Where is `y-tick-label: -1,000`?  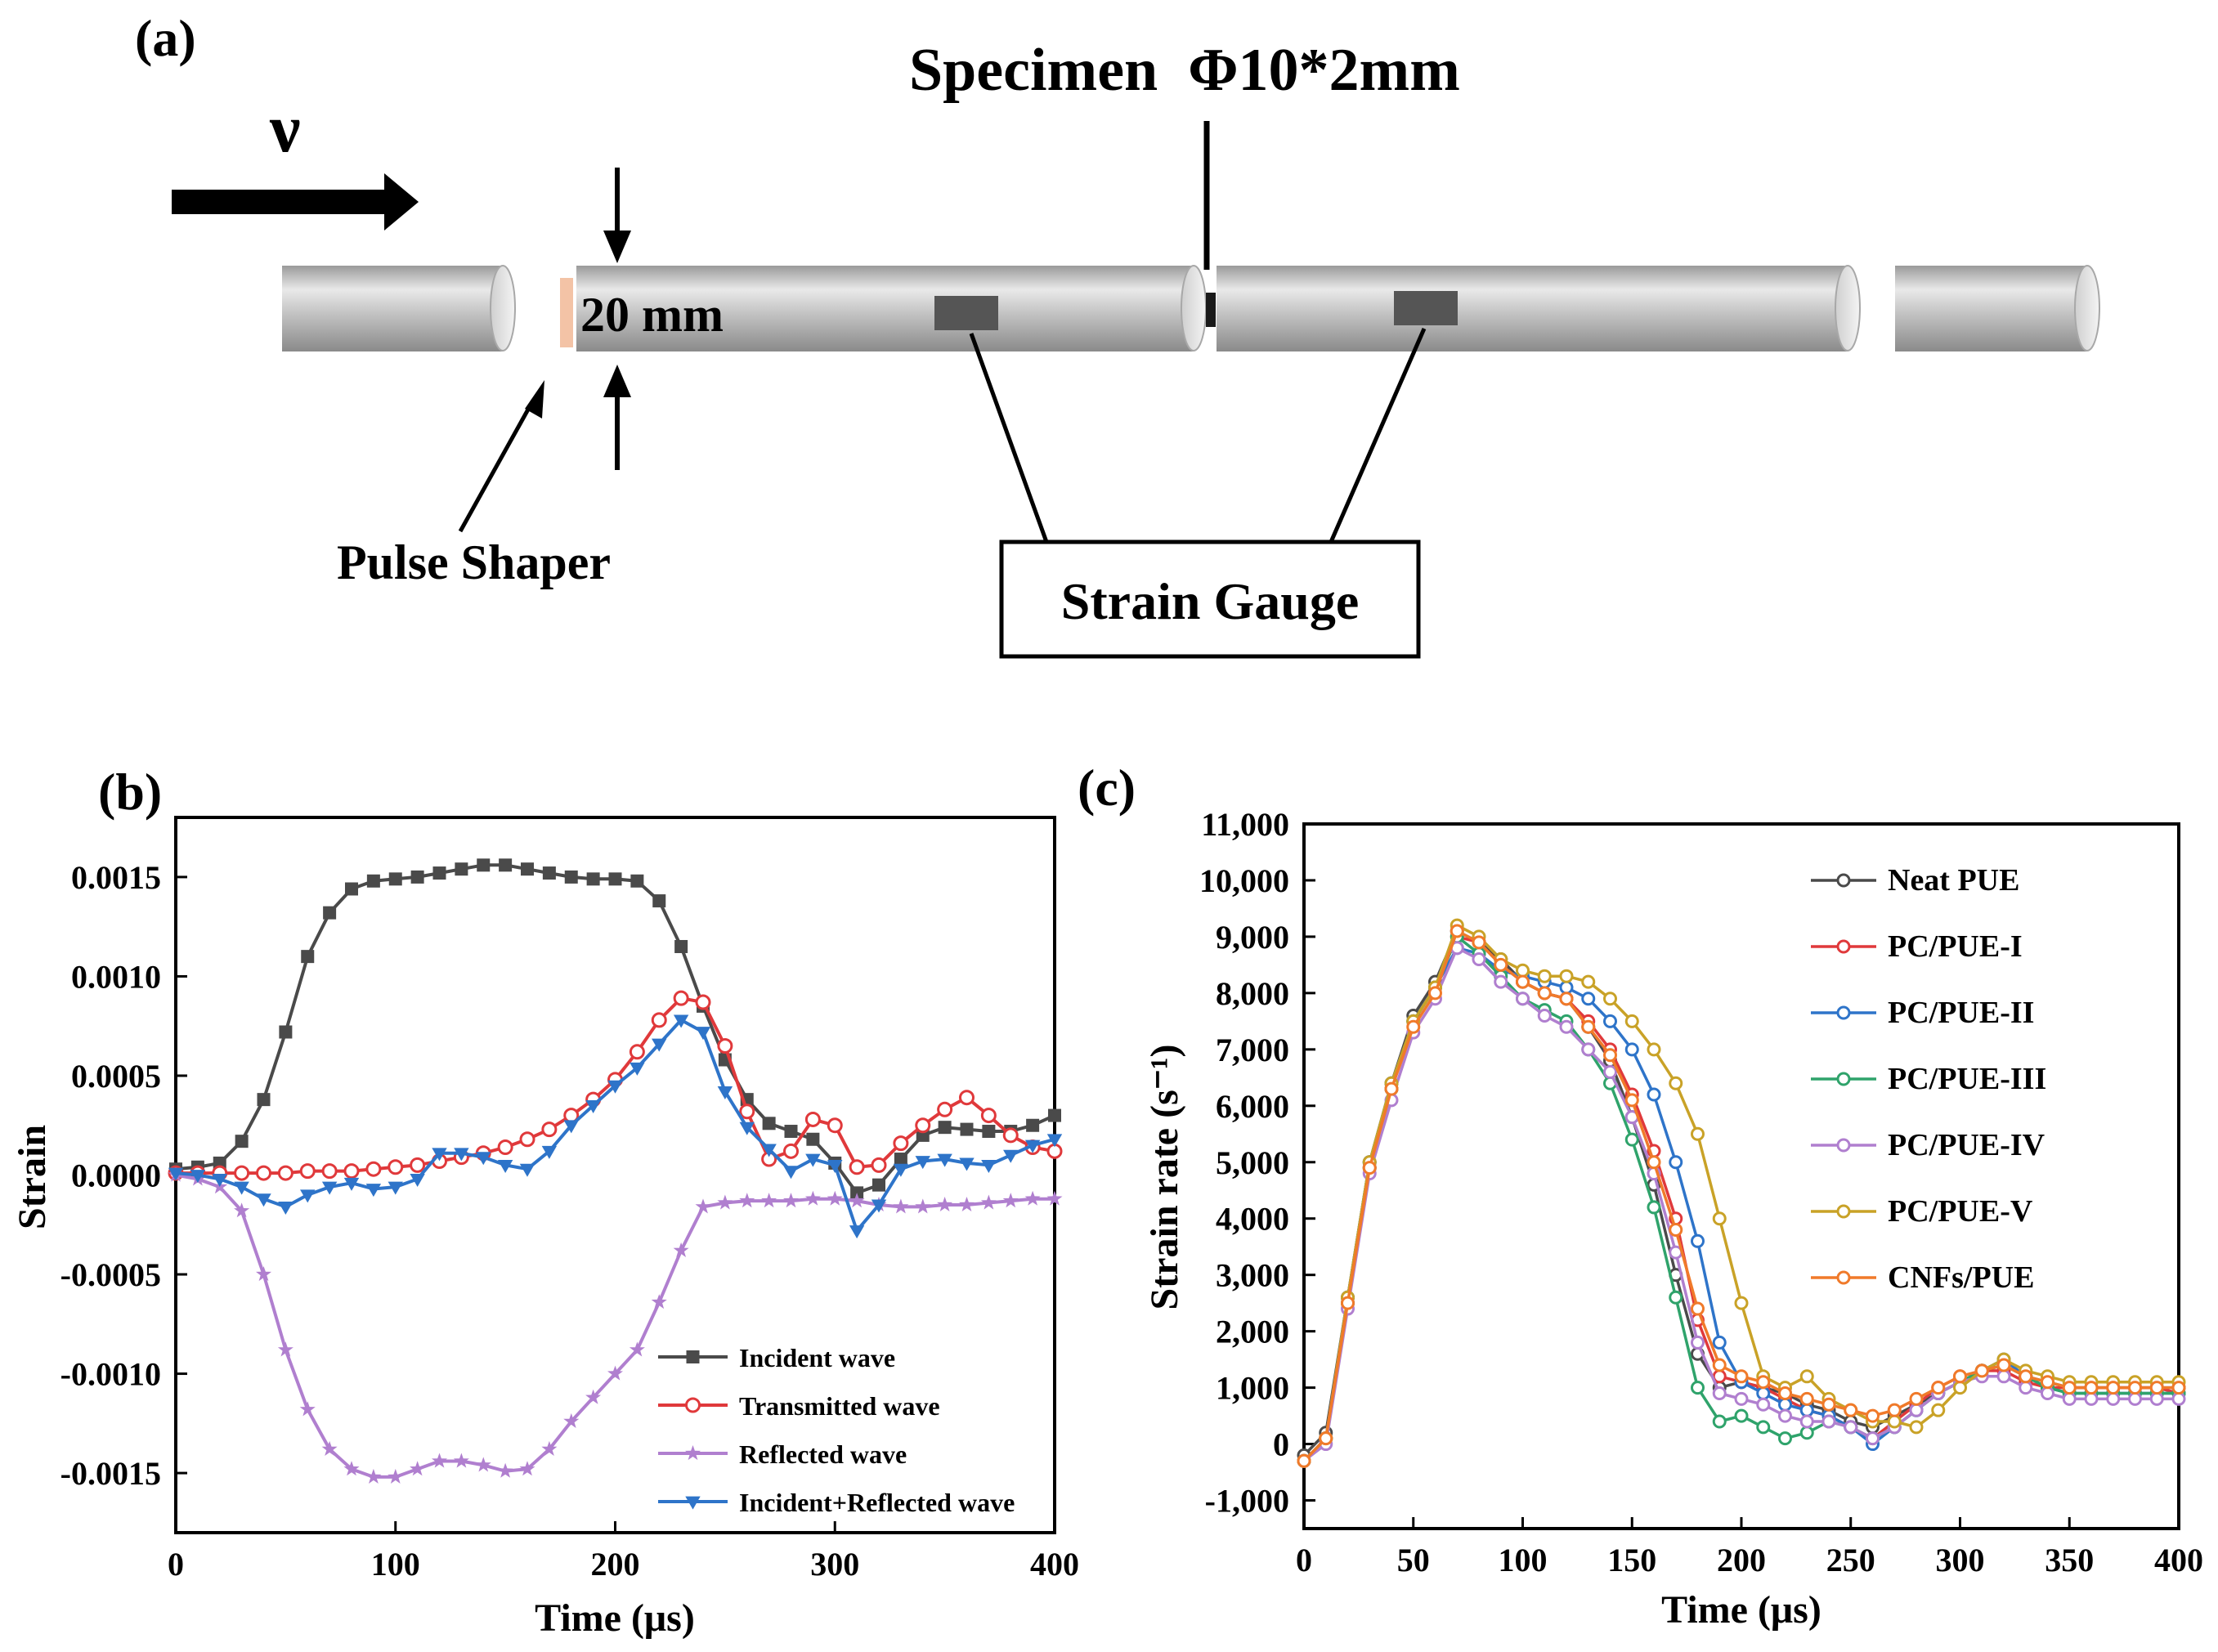 y-tick-label: -1,000 is located at coordinates (1247, 1501).